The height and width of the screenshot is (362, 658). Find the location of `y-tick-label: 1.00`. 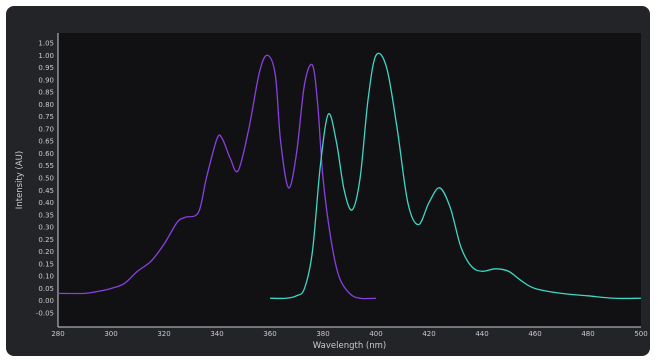

y-tick-label: 1.00 is located at coordinates (46, 56).